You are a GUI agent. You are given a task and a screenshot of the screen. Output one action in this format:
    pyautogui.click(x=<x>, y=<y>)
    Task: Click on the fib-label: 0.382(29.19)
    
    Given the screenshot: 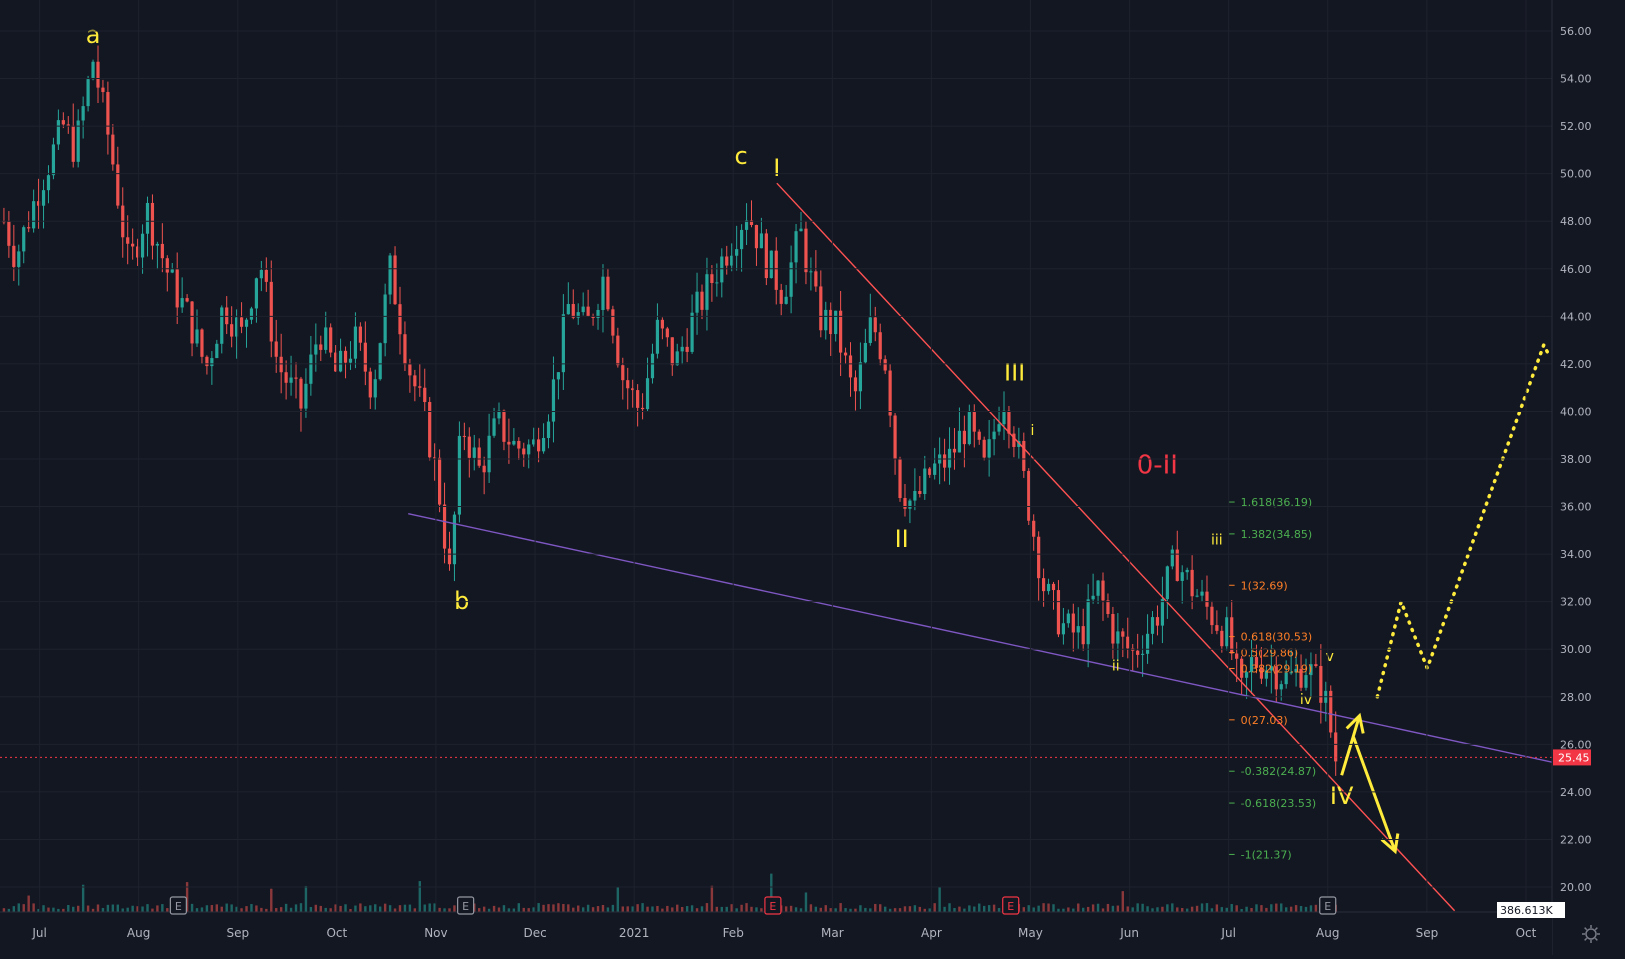 What is the action you would take?
    pyautogui.click(x=1277, y=668)
    